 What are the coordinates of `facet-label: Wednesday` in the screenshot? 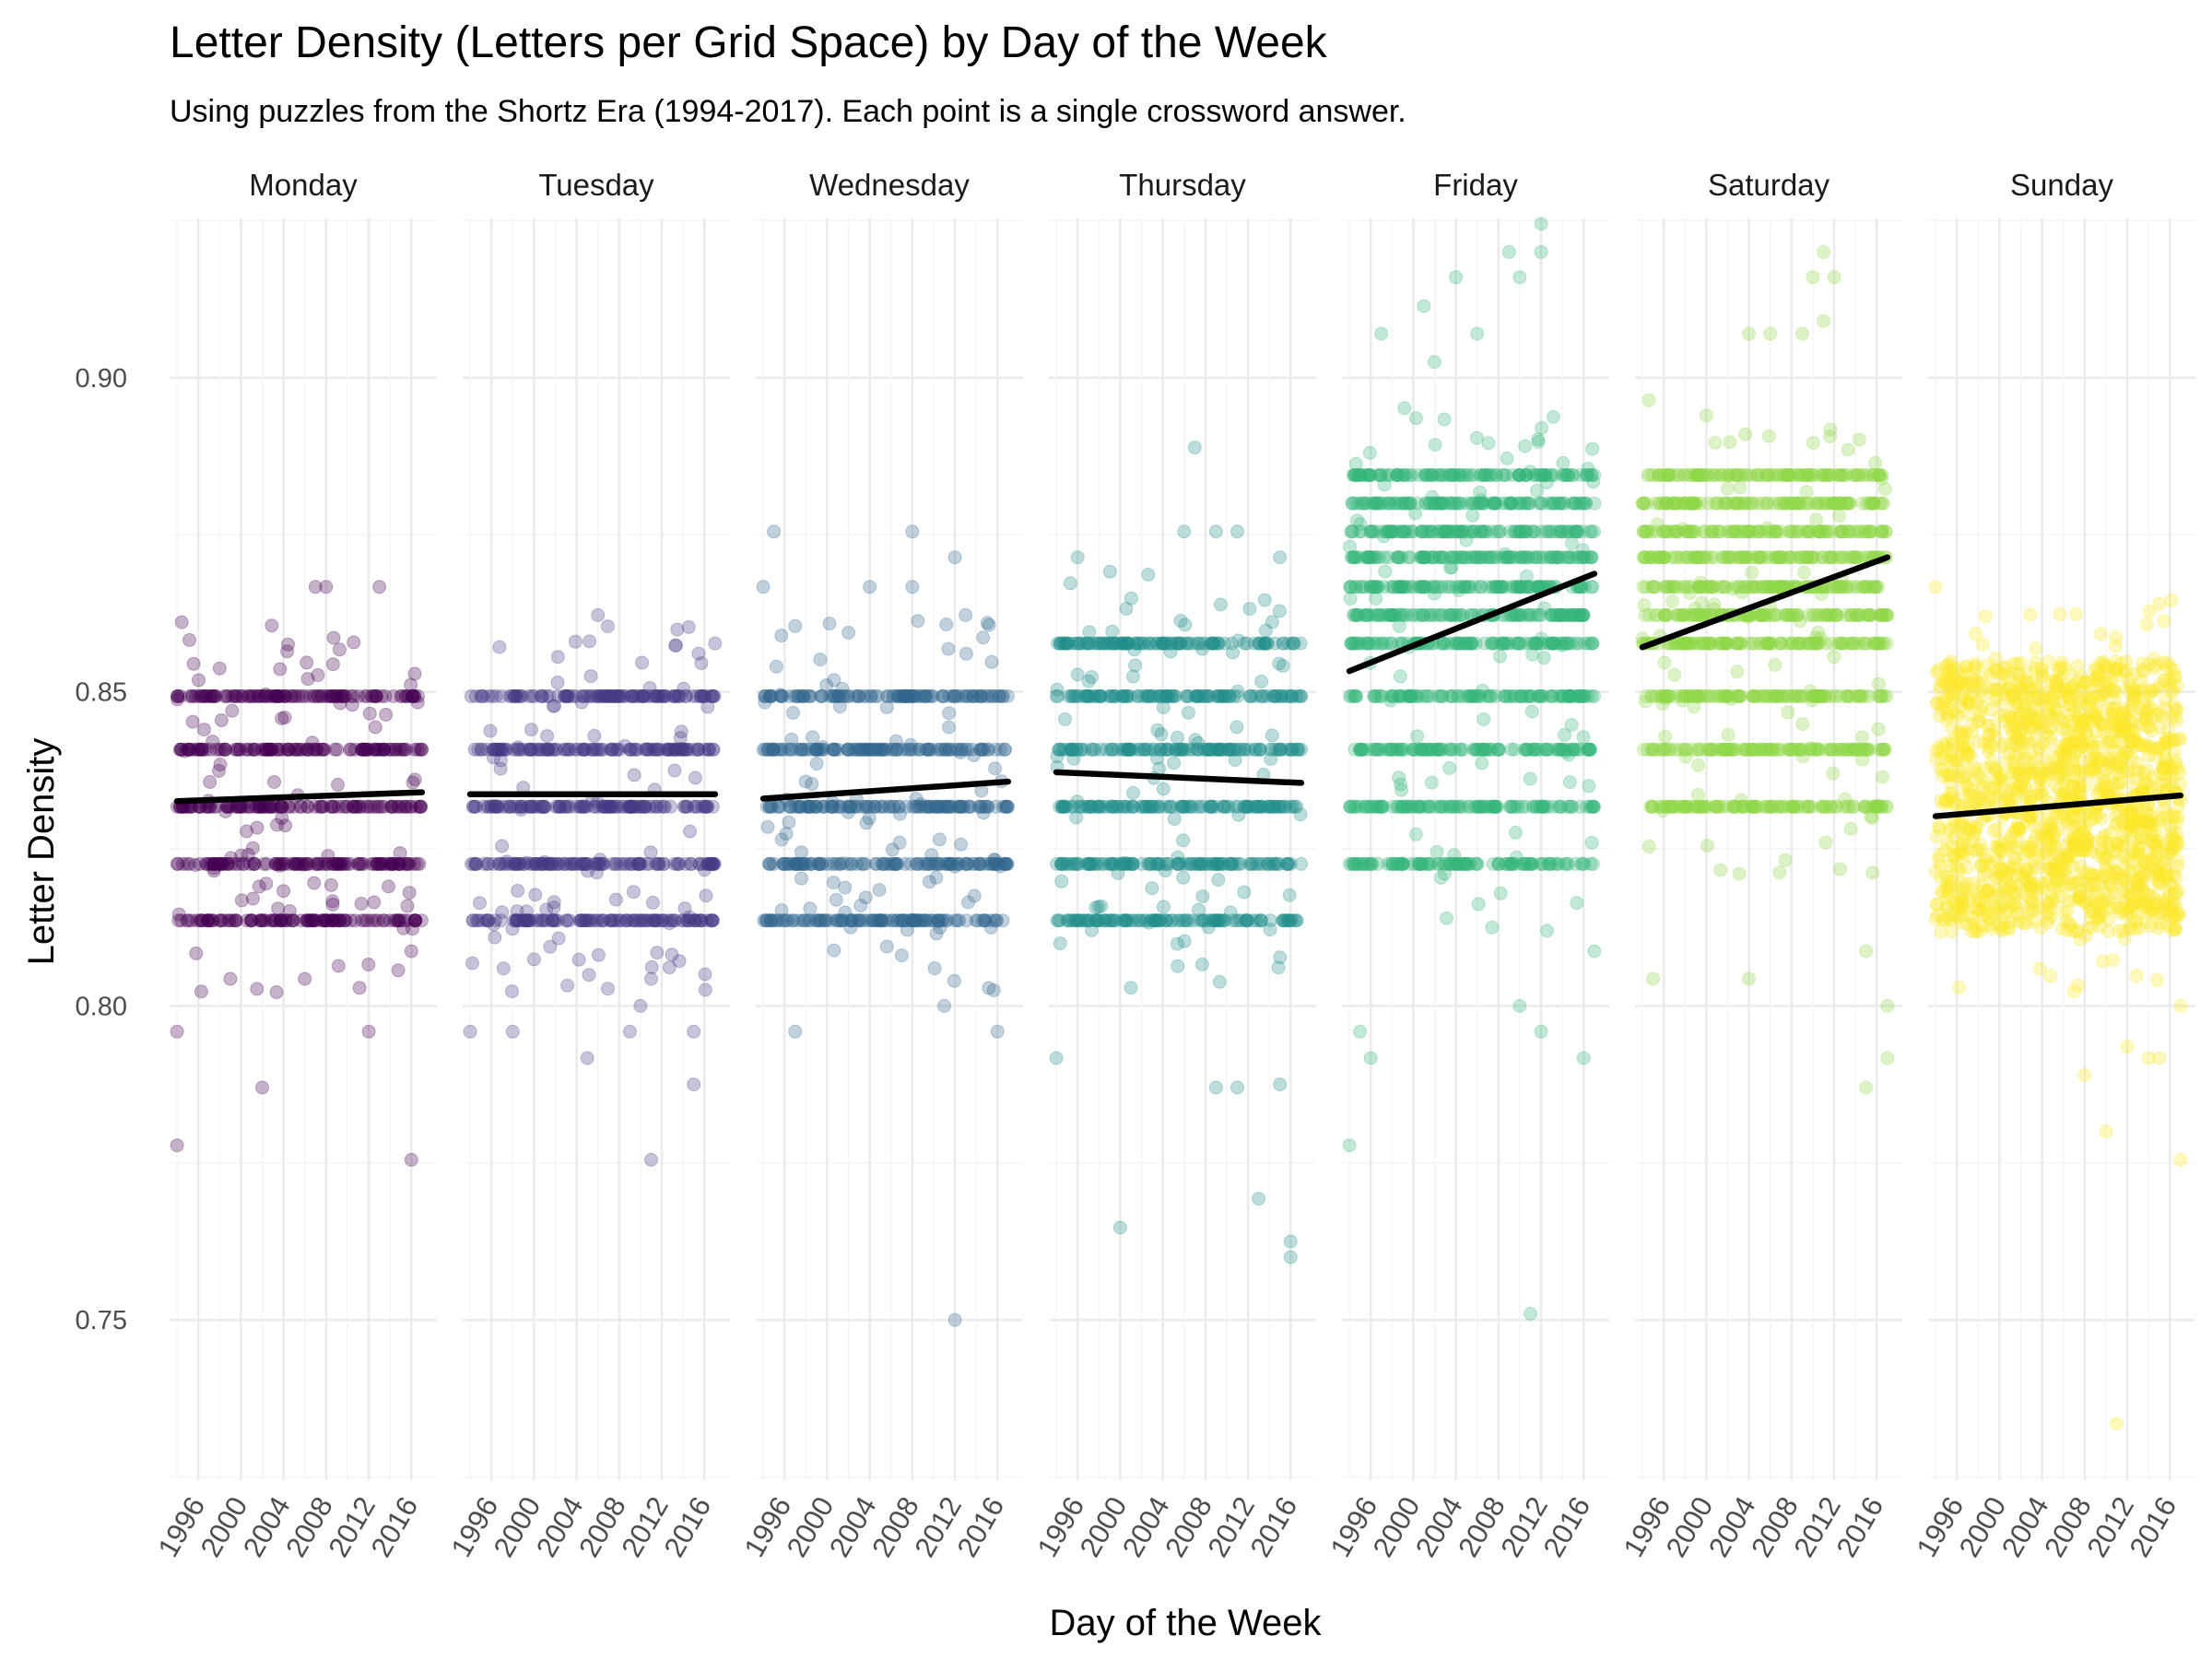 It's located at (889, 185).